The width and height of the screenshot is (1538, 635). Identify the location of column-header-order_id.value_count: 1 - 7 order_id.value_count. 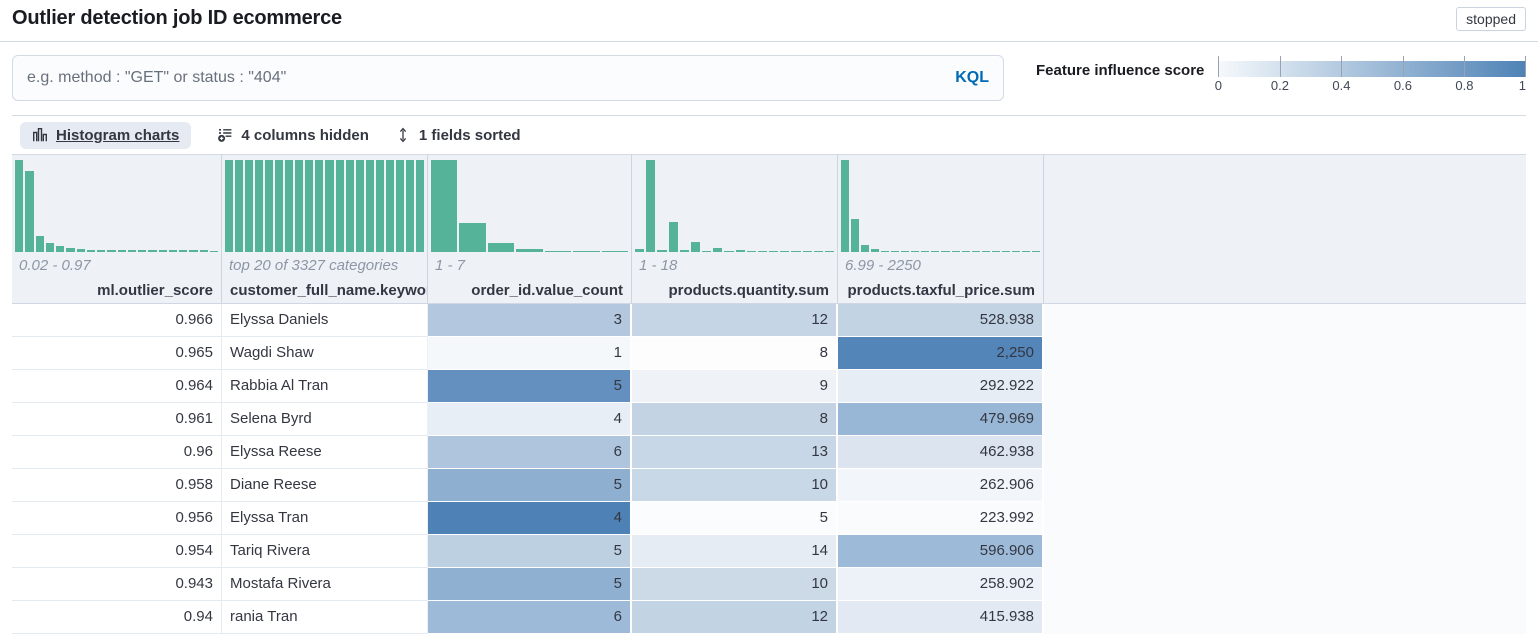
(530, 229).